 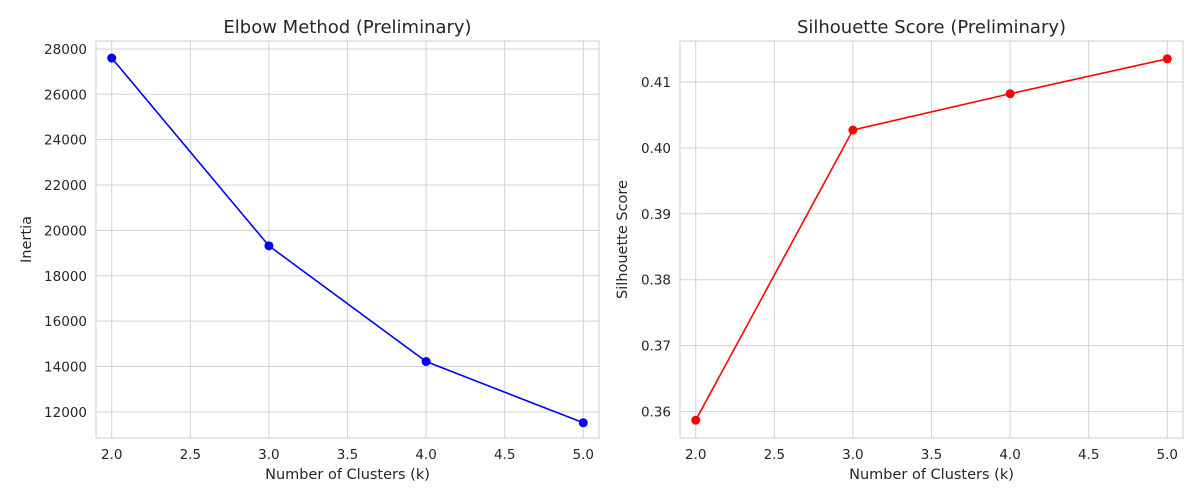 What do you see at coordinates (65, 368) in the screenshot?
I see `elbow-y-tick-label: 14000` at bounding box center [65, 368].